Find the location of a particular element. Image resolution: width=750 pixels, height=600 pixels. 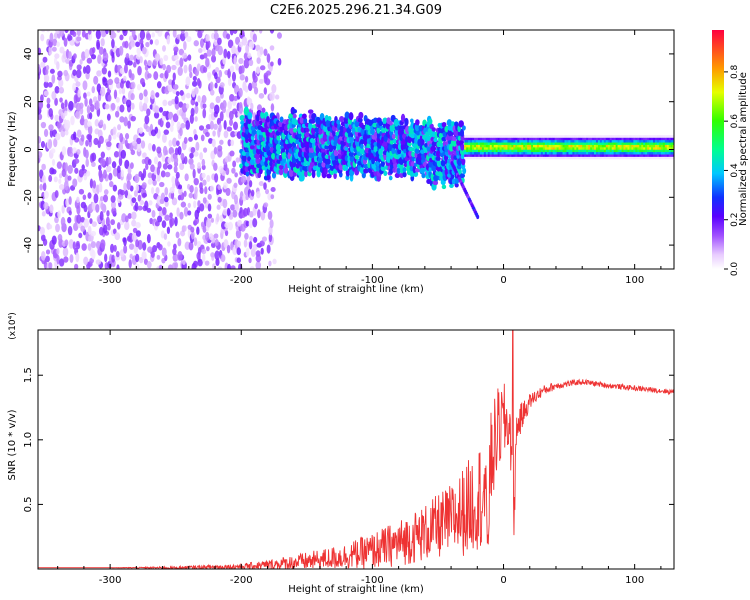

x-tick-label: -300 is located at coordinates (110, 580).